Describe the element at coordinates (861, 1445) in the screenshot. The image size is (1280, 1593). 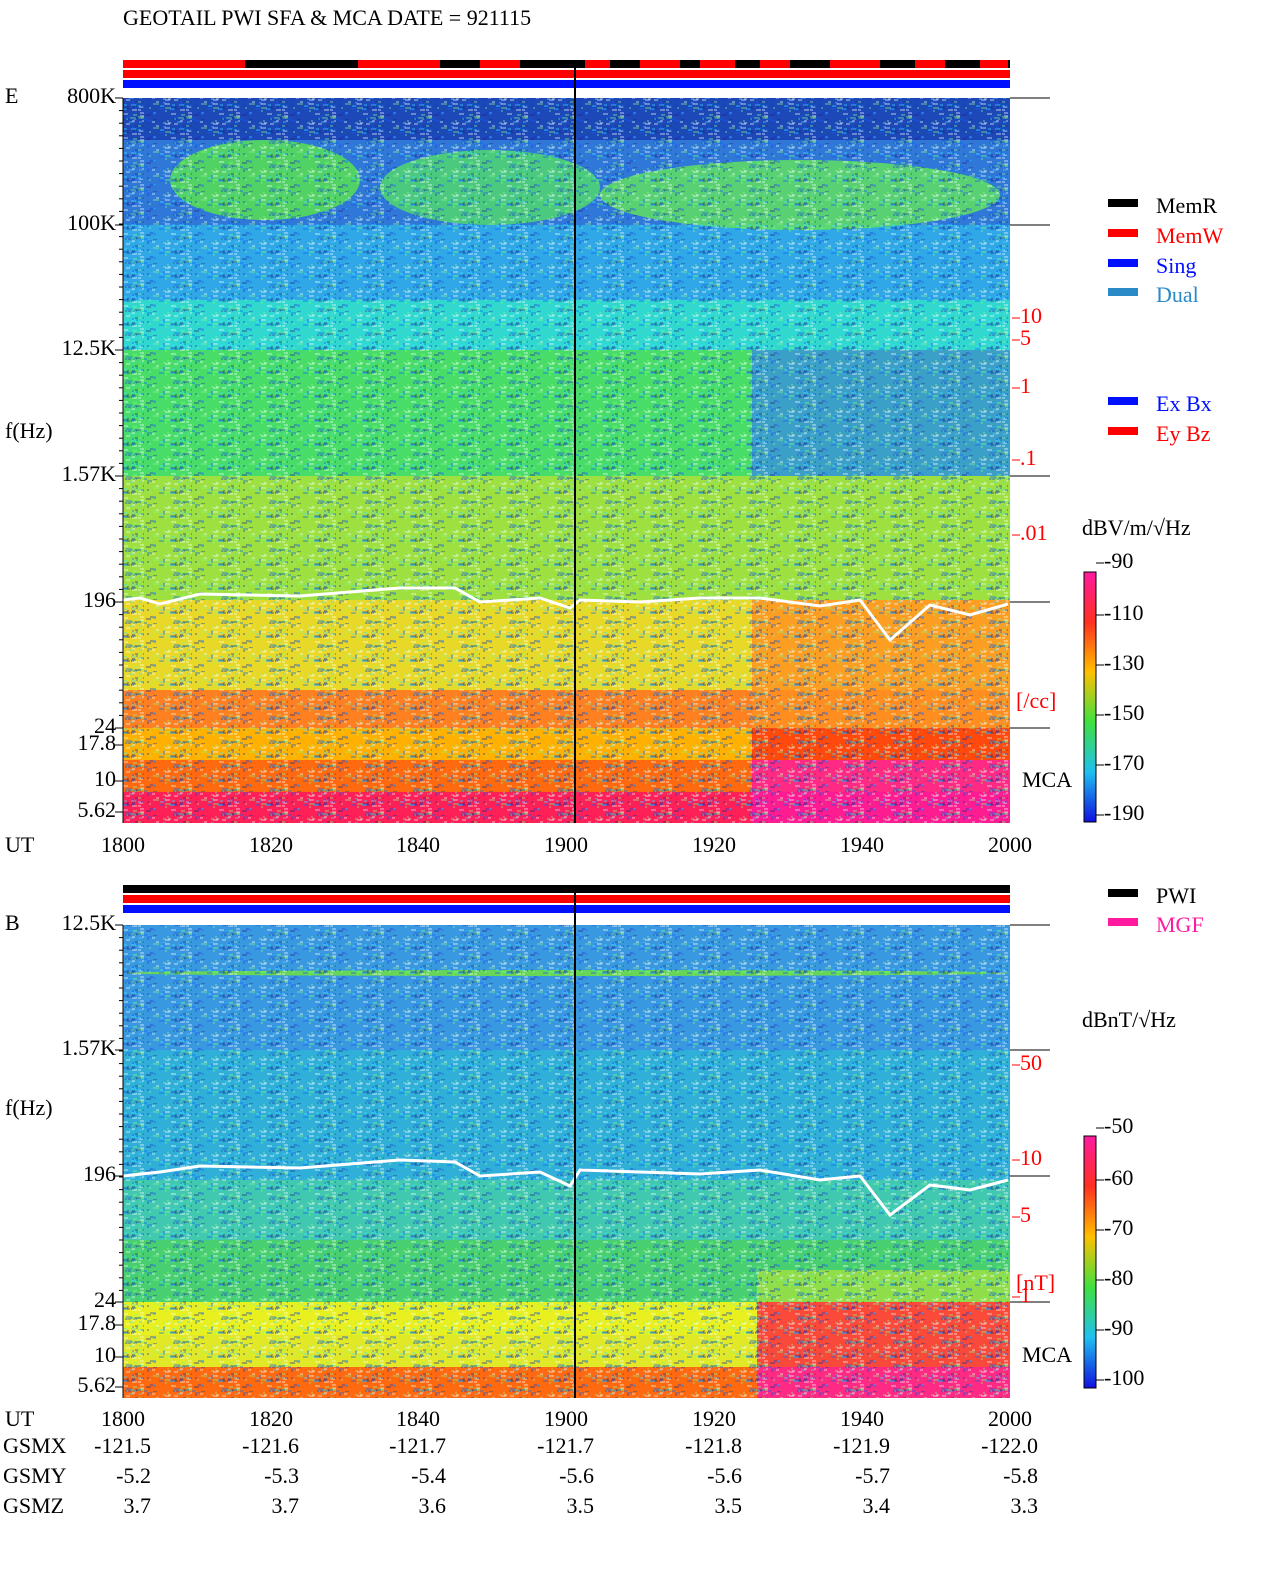
I see `orbit-value: -121.9` at that location.